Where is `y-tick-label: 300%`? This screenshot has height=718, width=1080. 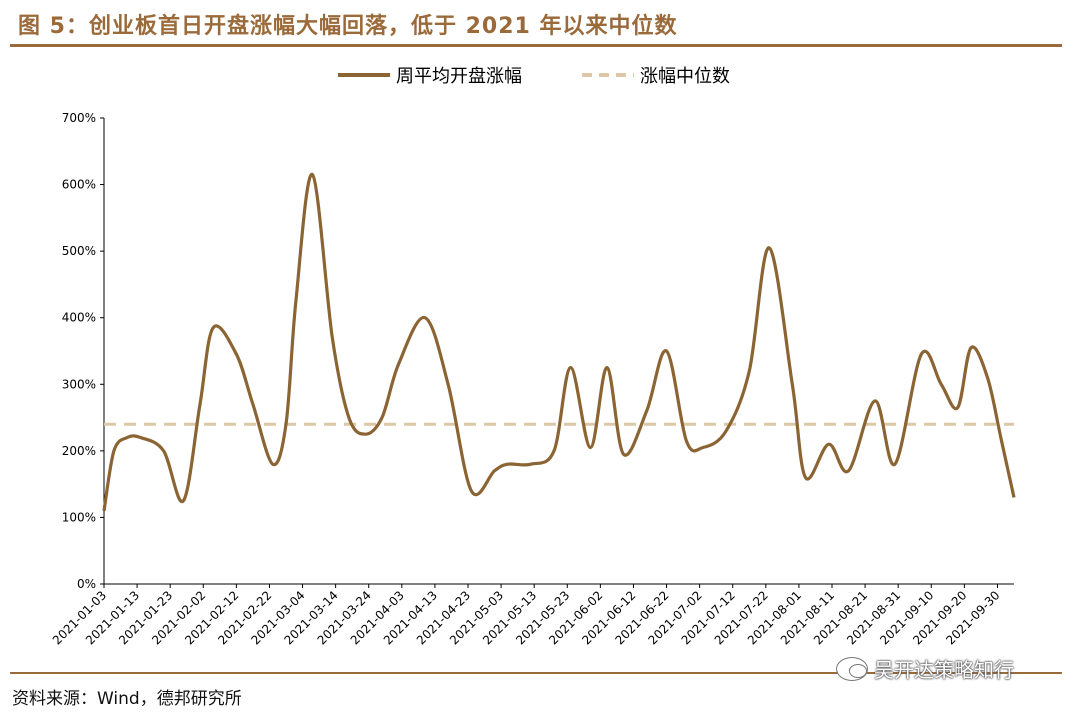
y-tick-label: 300% is located at coordinates (79, 384).